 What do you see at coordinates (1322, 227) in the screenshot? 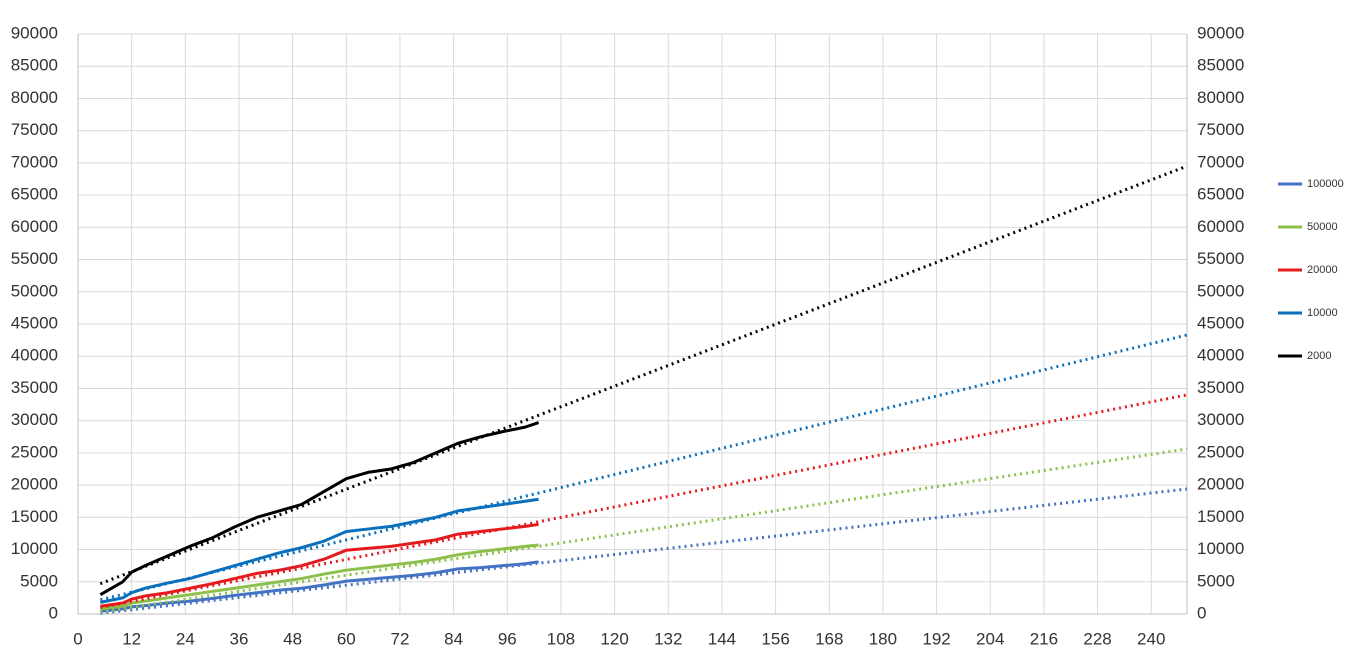
I see `legend-label: 50000` at bounding box center [1322, 227].